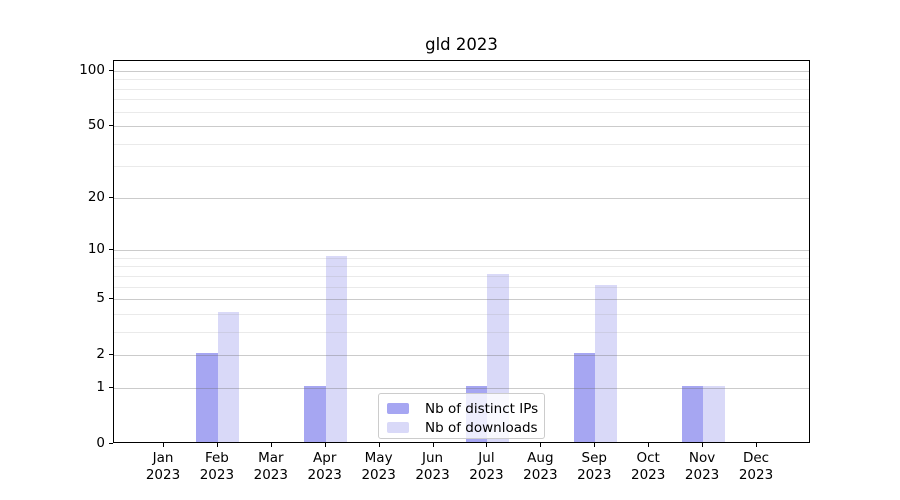  I want to click on x-tick-label-sep: Sep 2023, so click(594, 466).